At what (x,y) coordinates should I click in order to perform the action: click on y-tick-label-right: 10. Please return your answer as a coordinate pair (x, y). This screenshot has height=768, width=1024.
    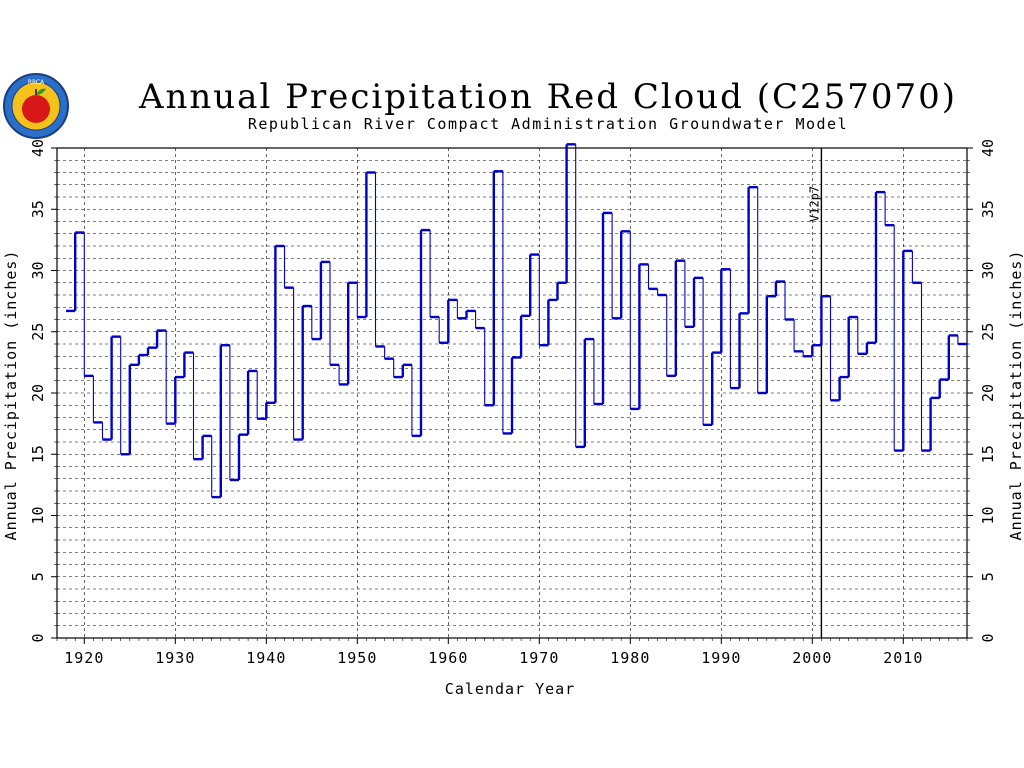
    Looking at the image, I should click on (988, 515).